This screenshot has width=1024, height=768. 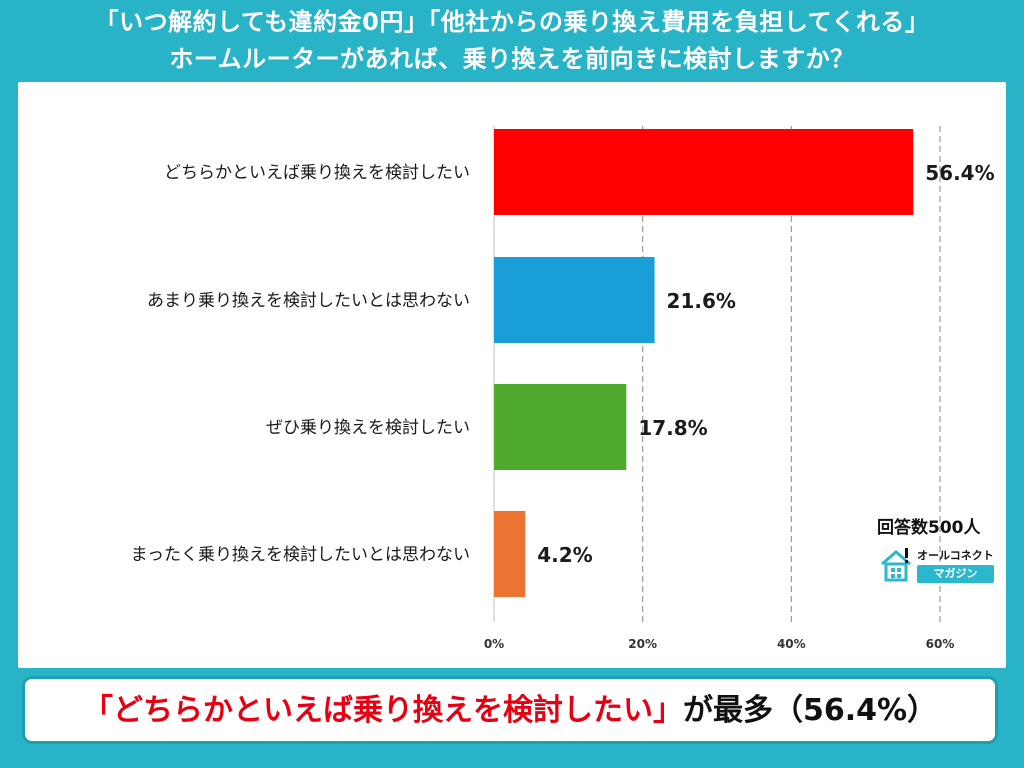 I want to click on brand-name-top: オールコネクト, so click(x=955, y=555).